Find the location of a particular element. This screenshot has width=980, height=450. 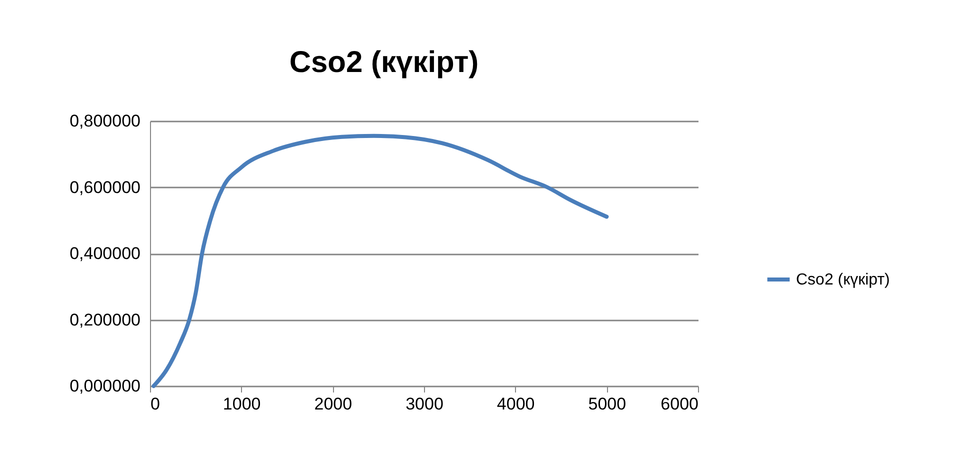

legend-label: Cso2 (күкірт) is located at coordinates (843, 280).